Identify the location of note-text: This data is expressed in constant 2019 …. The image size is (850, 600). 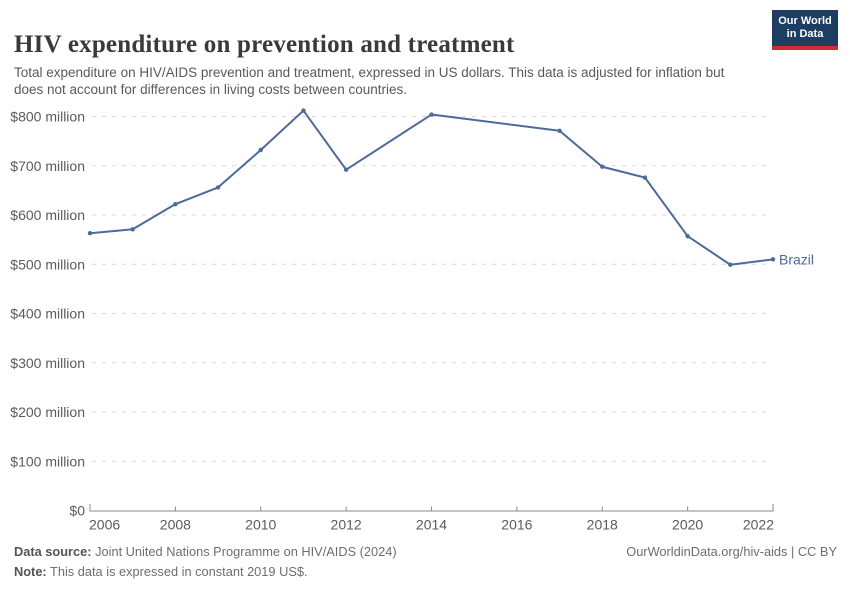
(179, 571).